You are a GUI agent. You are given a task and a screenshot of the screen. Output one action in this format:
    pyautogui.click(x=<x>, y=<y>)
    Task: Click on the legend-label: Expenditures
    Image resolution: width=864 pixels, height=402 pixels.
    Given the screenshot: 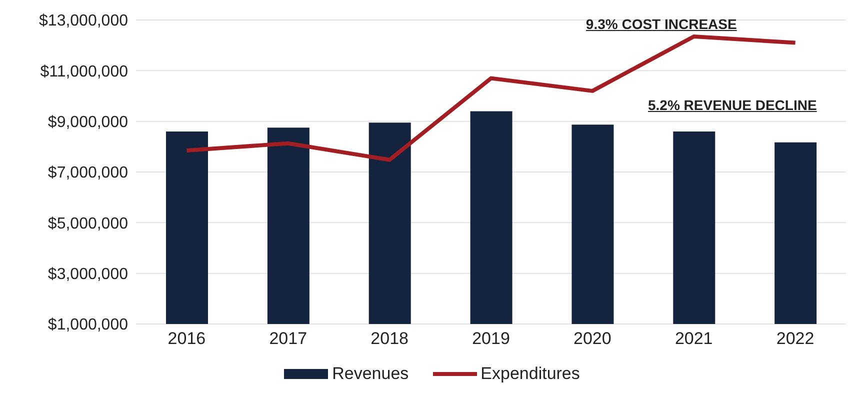 What is the action you would take?
    pyautogui.click(x=530, y=374)
    